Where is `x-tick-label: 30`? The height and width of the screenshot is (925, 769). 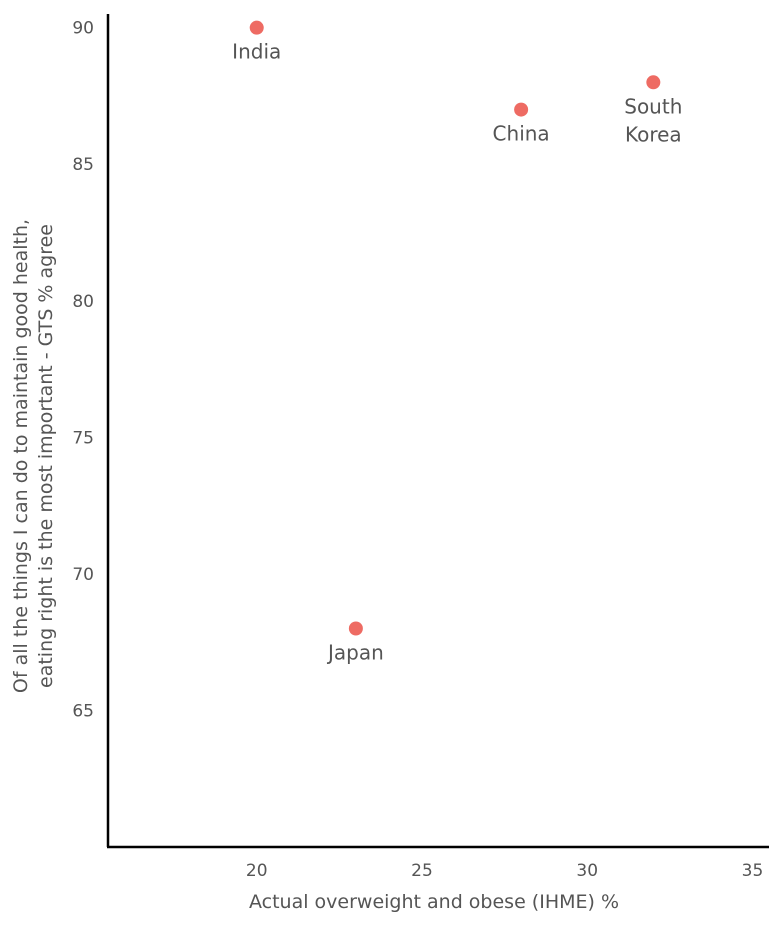 x-tick-label: 30 is located at coordinates (587, 871).